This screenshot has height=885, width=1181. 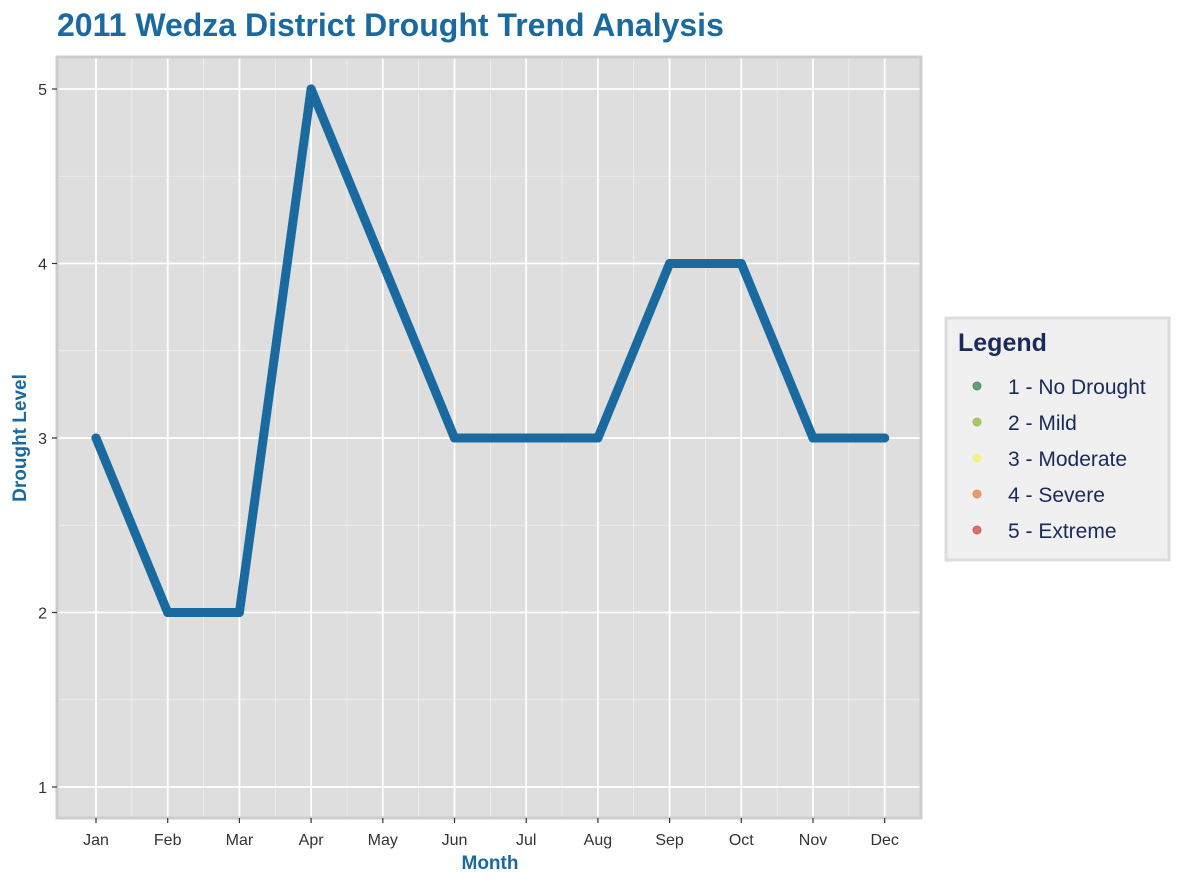 I want to click on legend-title: Legend, so click(x=1002, y=343).